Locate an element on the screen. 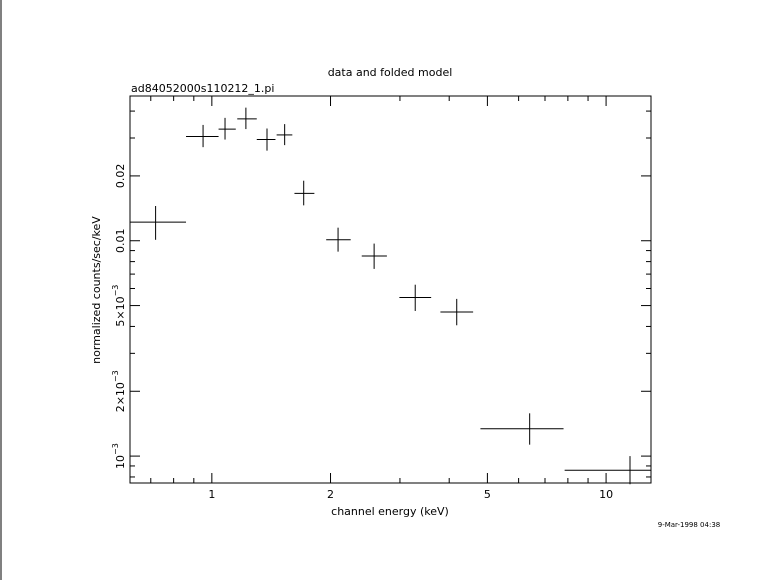 This screenshot has height=580, width=781. y-tick-label: 0.02 is located at coordinates (120, 176).